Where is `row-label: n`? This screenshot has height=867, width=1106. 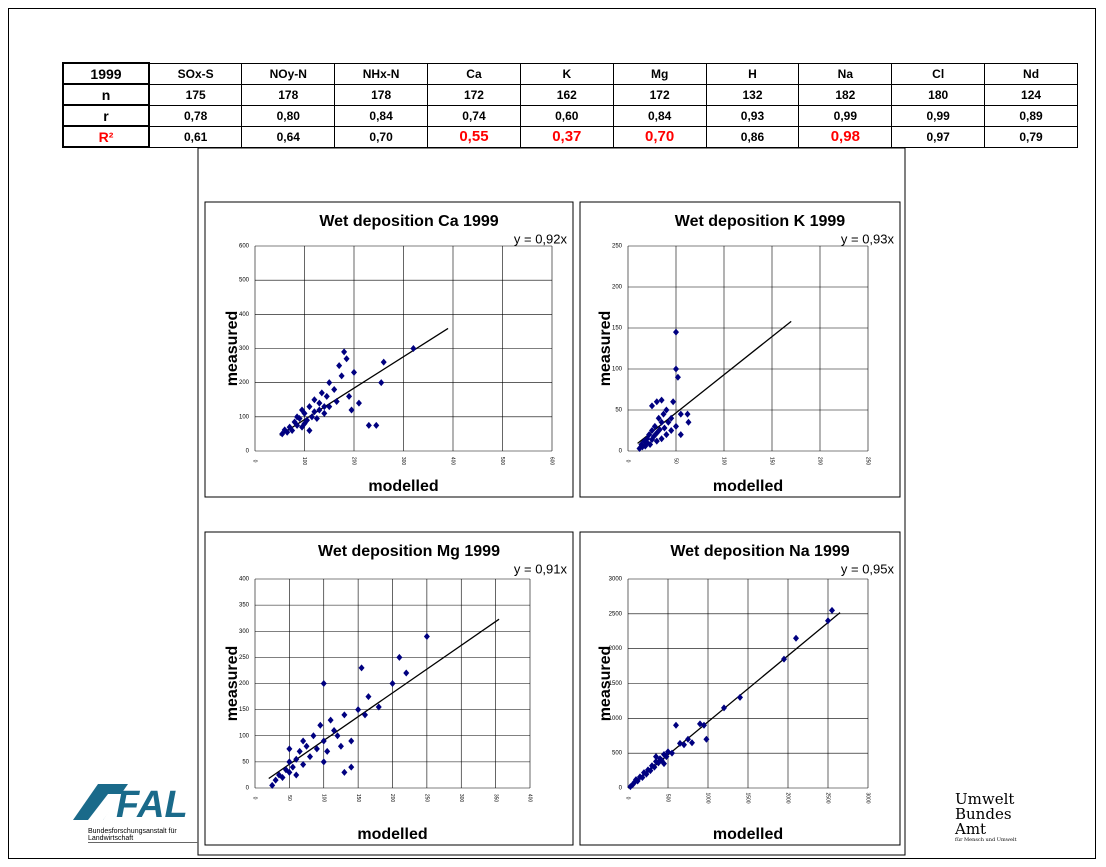 row-label: n is located at coordinates (106, 94).